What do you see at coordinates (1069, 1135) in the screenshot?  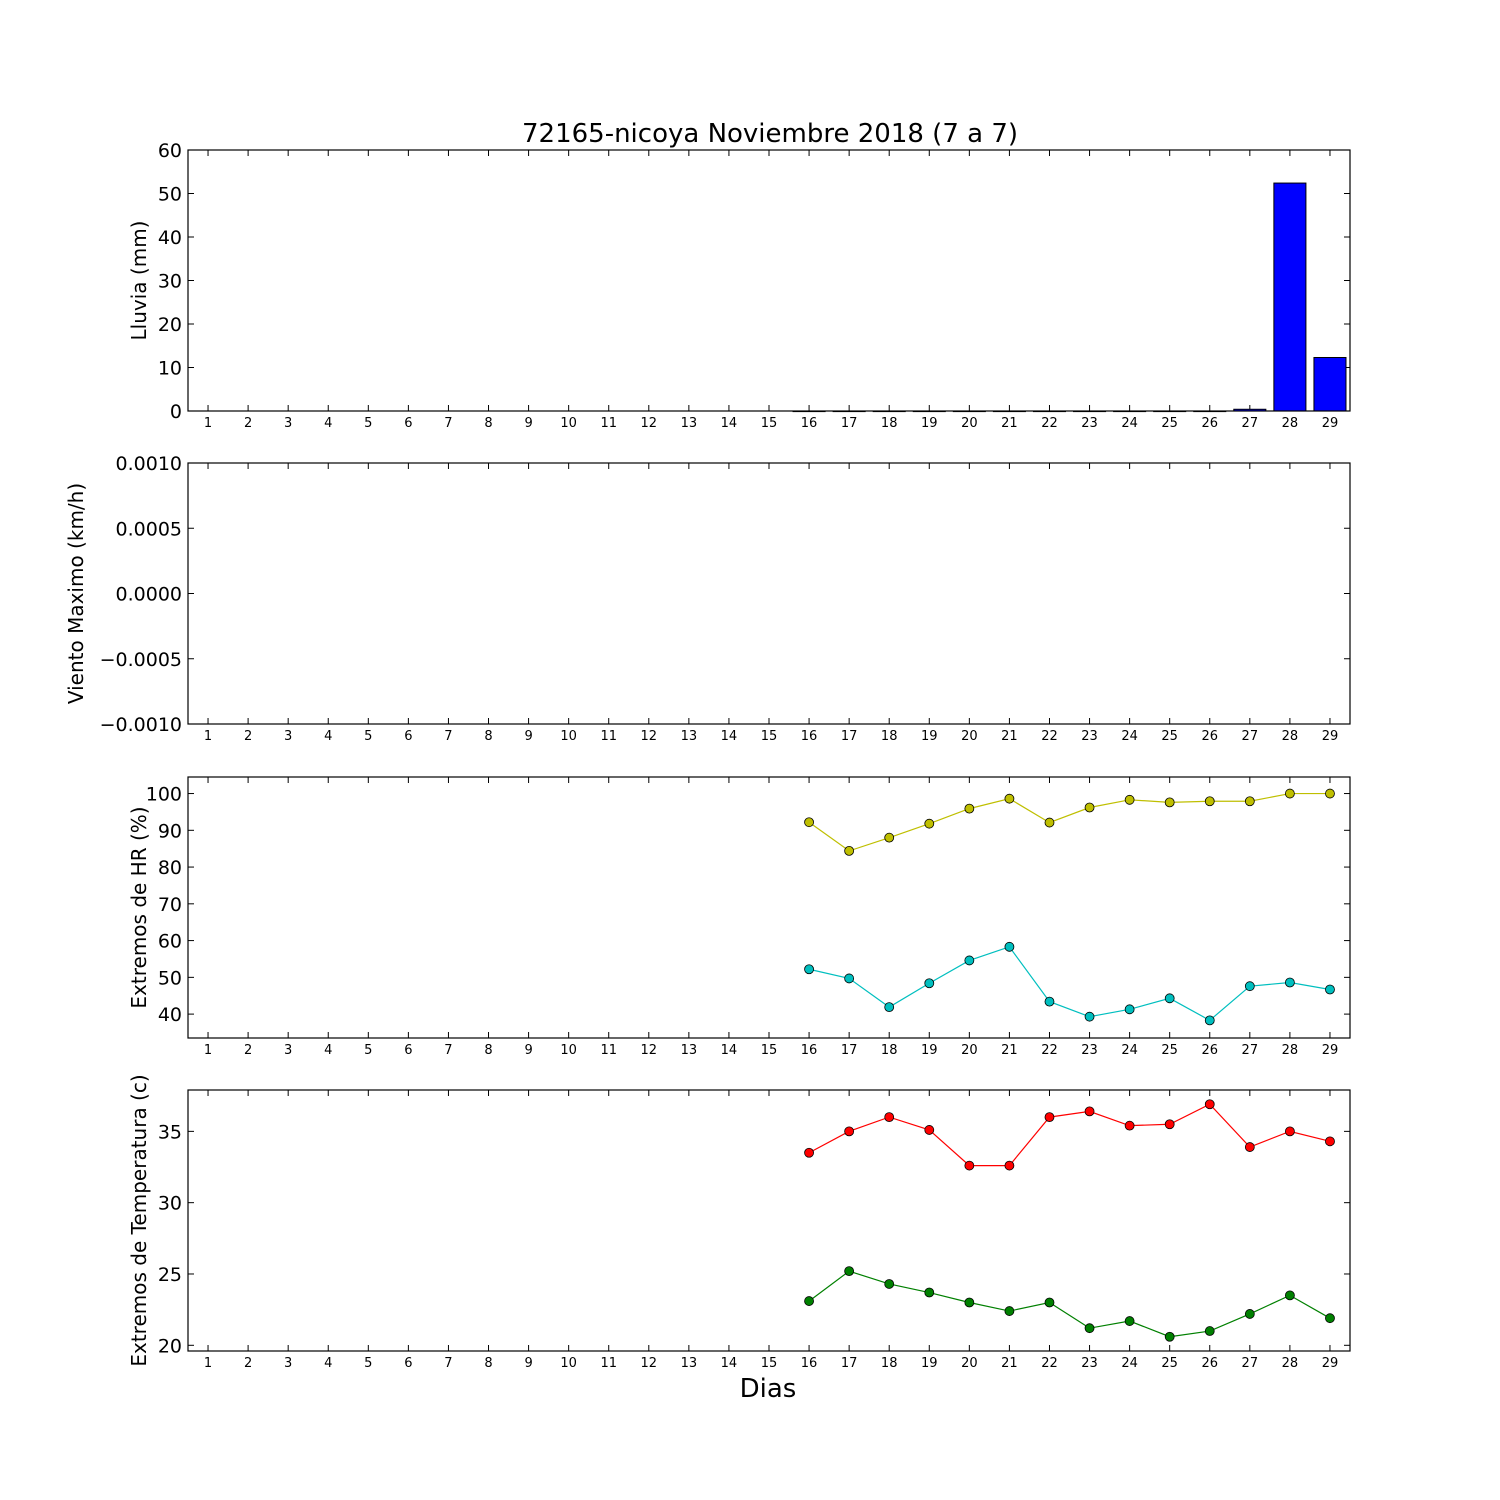 I see `temperature-series-0-line` at bounding box center [1069, 1135].